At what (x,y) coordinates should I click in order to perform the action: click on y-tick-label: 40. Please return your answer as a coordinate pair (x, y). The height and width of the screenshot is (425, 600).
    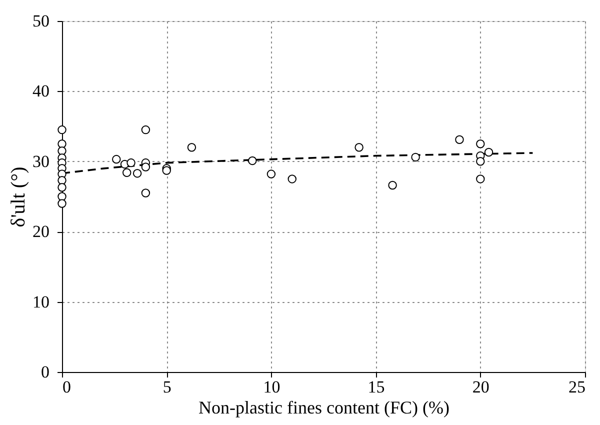
    Looking at the image, I should click on (41, 91).